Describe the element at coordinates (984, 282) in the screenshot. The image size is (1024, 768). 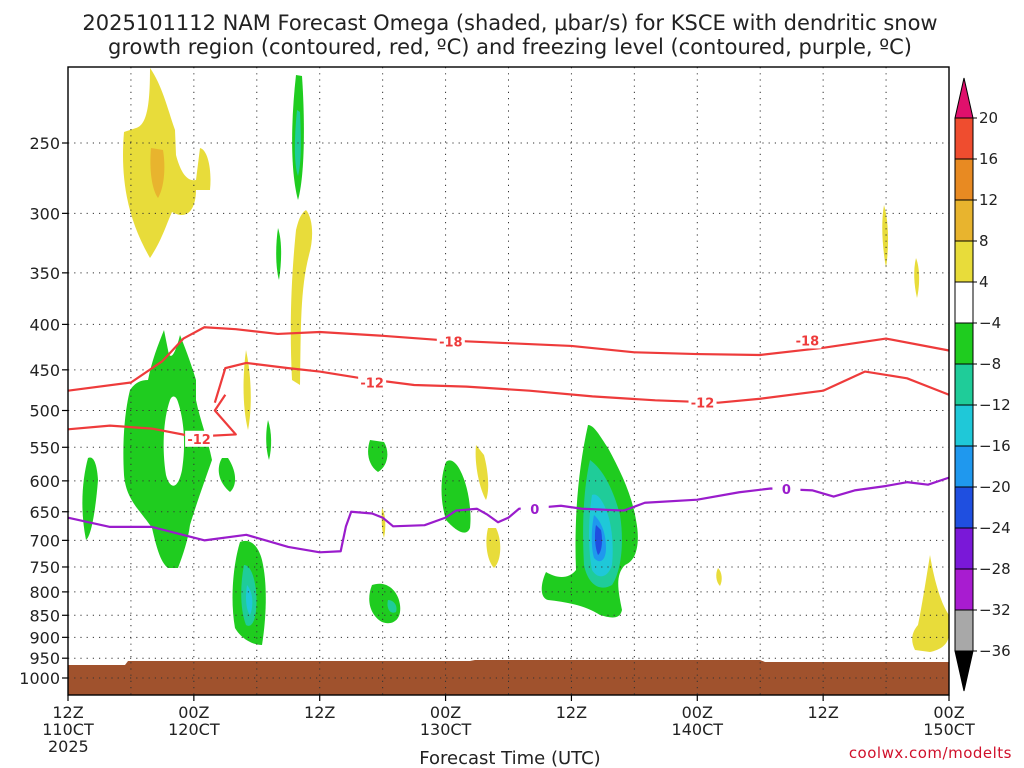
I see `colorbar-label: 4` at that location.